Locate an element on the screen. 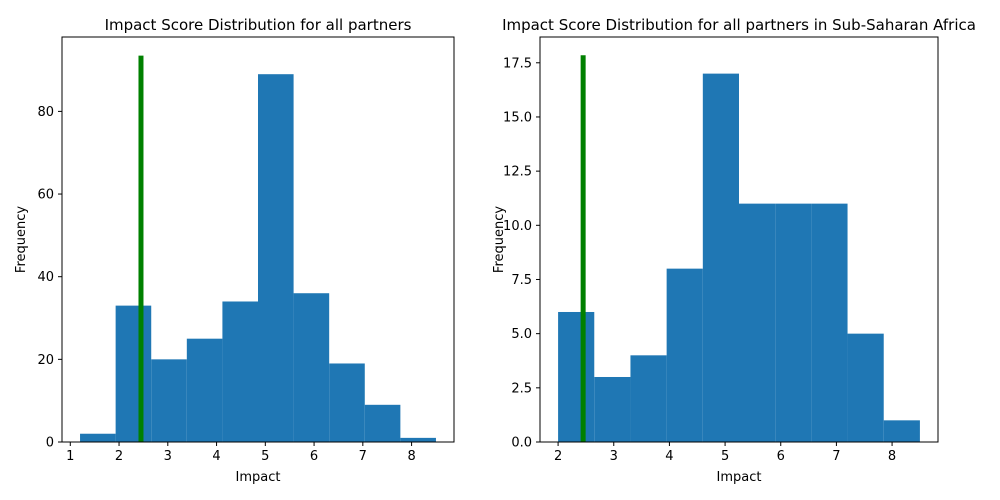  y-tick-label: 7.5 is located at coordinates (521, 280).